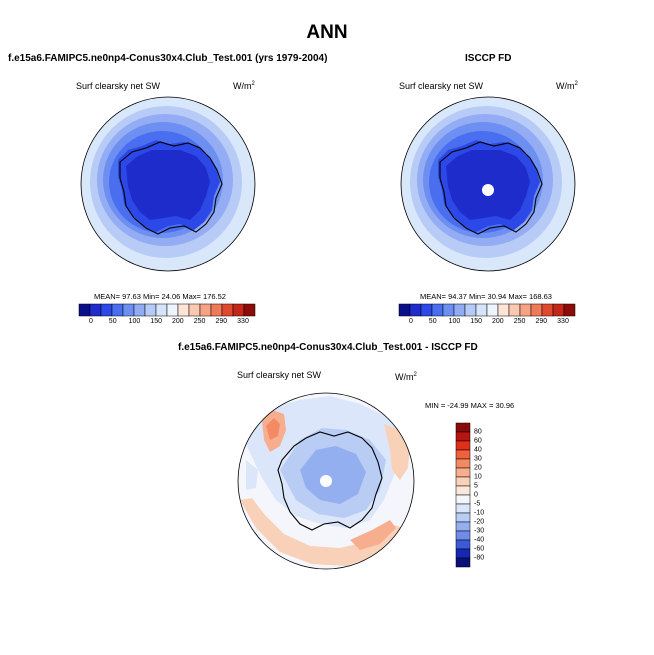 This screenshot has width=654, height=655. Describe the element at coordinates (244, 86) in the screenshot. I see `model-units-label: W/m2` at that location.